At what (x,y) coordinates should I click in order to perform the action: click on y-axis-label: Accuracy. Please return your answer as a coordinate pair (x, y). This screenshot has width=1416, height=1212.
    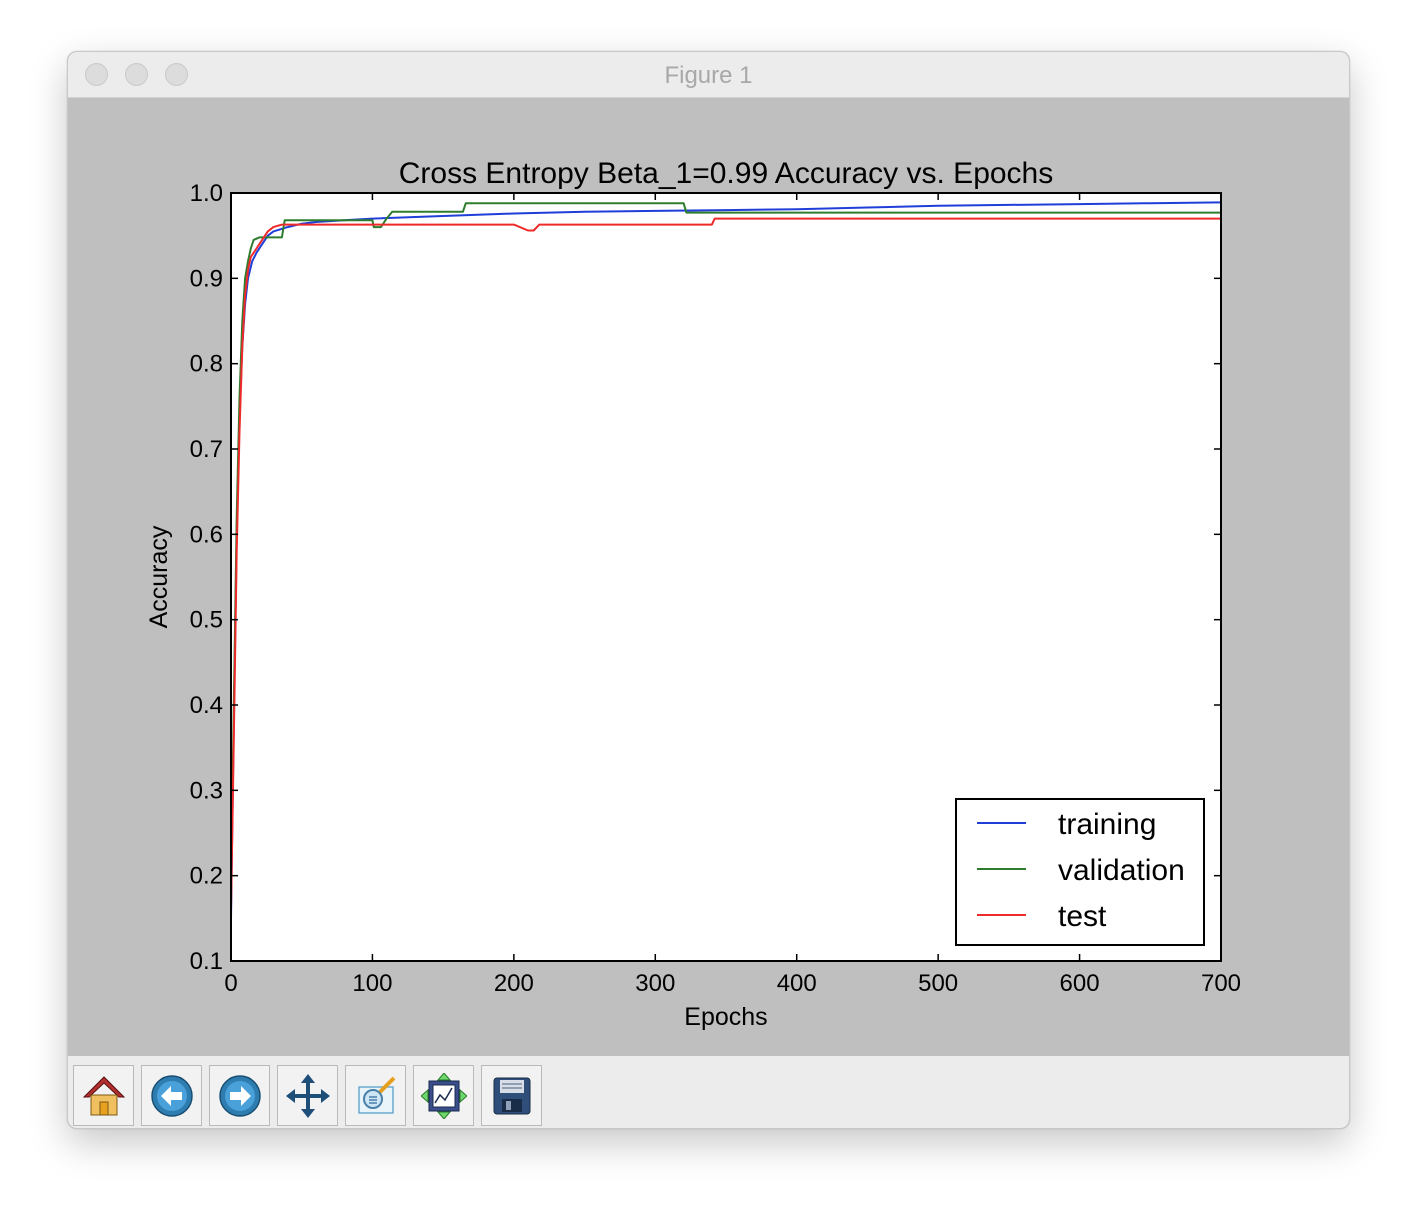
    Looking at the image, I should click on (159, 576).